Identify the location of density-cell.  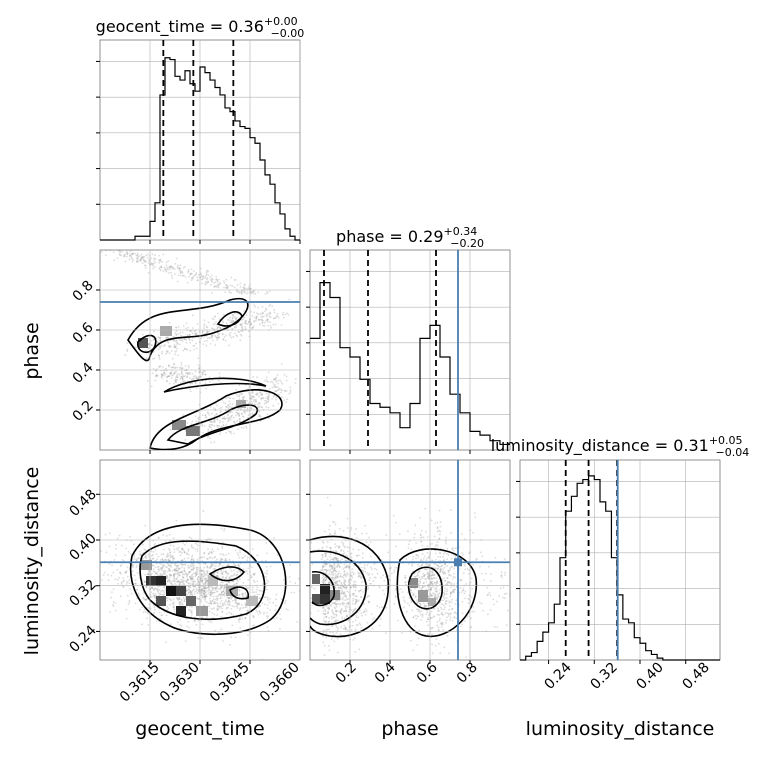
(146, 565).